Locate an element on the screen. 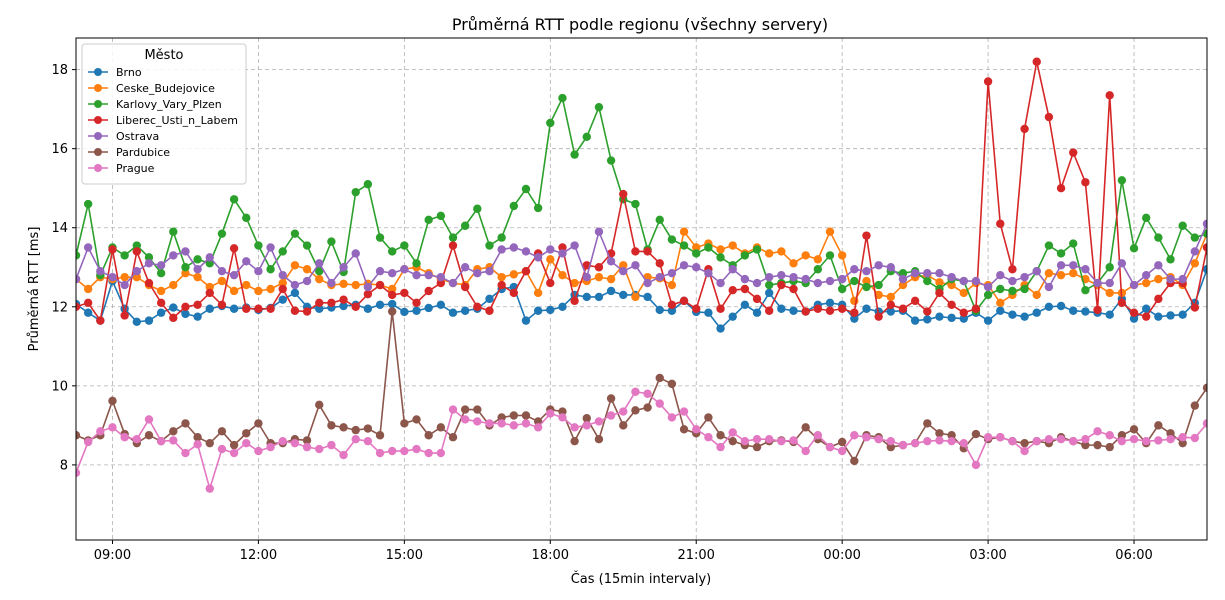 This screenshot has width=1225, height=600. legend-swatch-marker is located at coordinates (98, 120).